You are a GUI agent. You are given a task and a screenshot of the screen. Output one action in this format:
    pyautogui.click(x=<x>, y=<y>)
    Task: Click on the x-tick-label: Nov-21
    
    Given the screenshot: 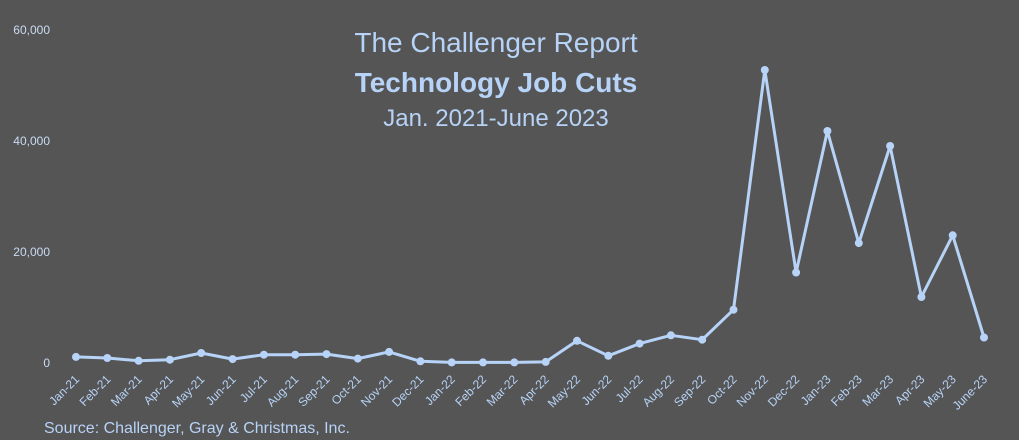 What is the action you would take?
    pyautogui.click(x=376, y=390)
    